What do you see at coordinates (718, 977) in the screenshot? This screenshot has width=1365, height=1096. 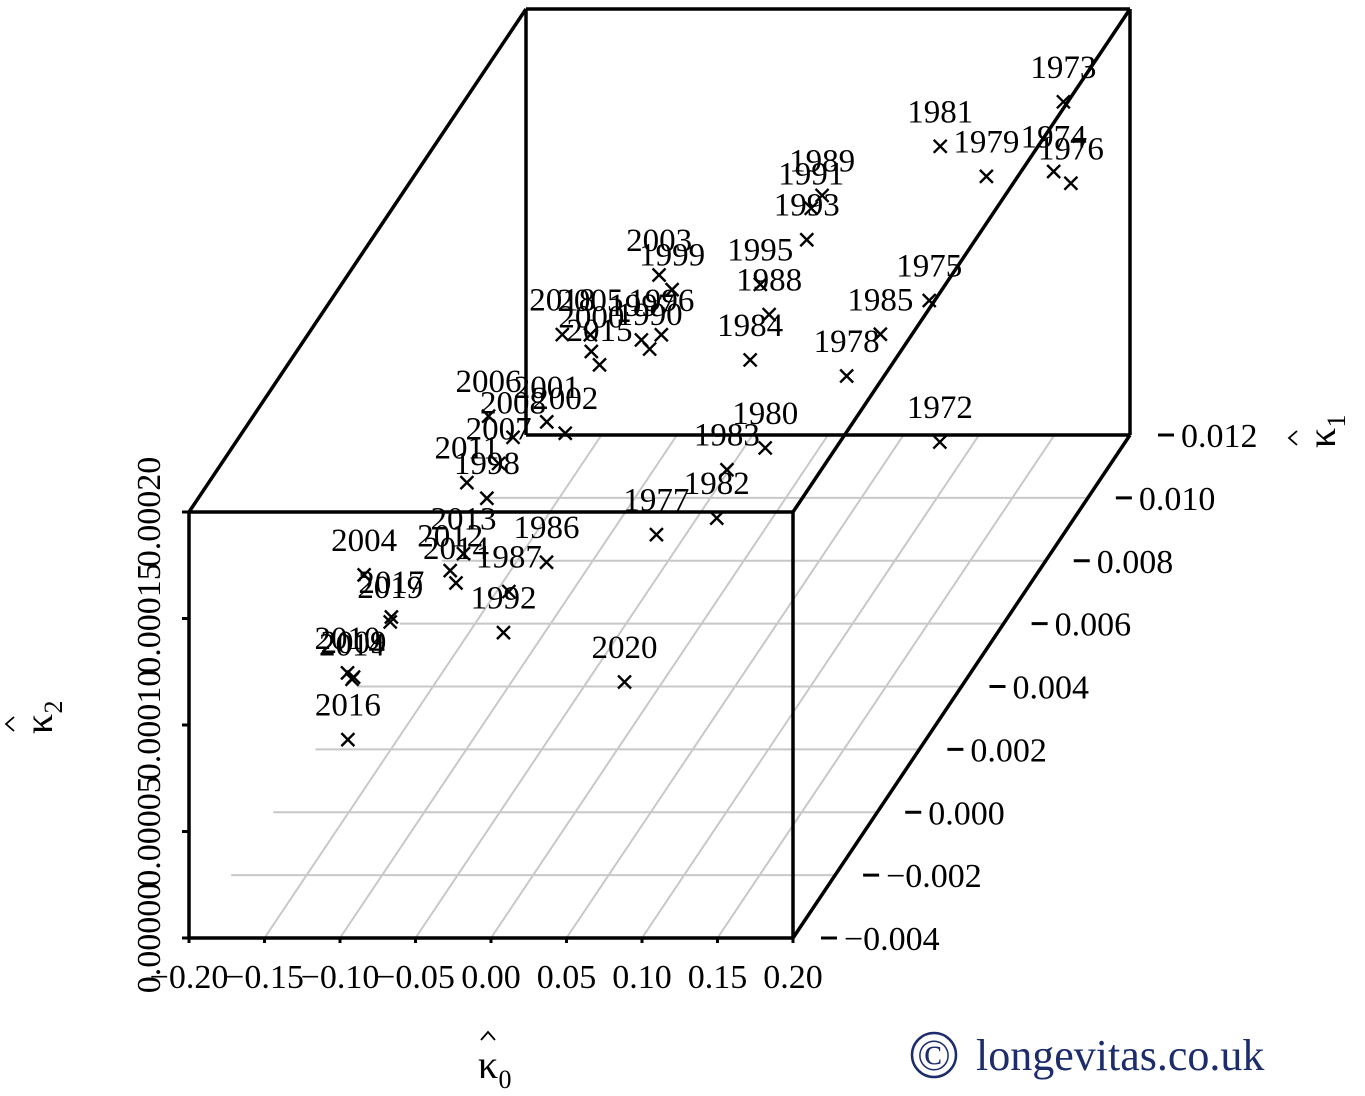 I see `x-tick-label: 0.15` at bounding box center [718, 977].